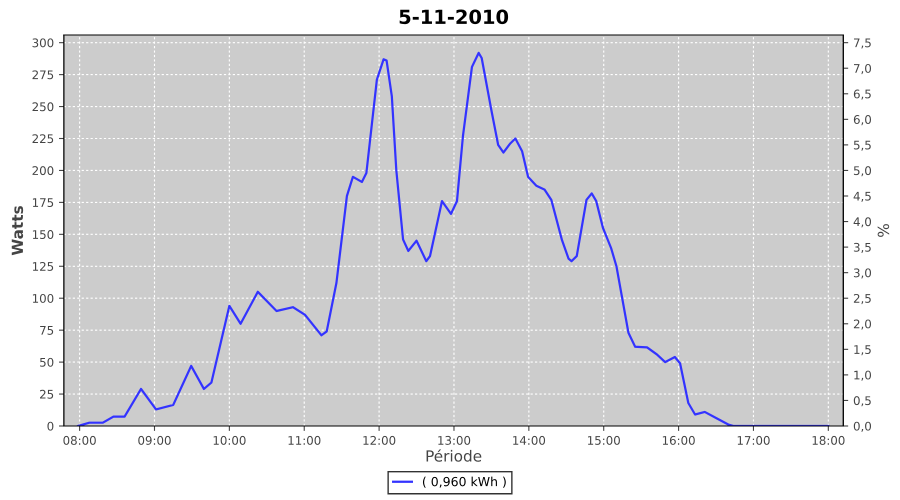 Image resolution: width=900 pixels, height=500 pixels. I want to click on y2-tick-label: 2,5, so click(862, 299).